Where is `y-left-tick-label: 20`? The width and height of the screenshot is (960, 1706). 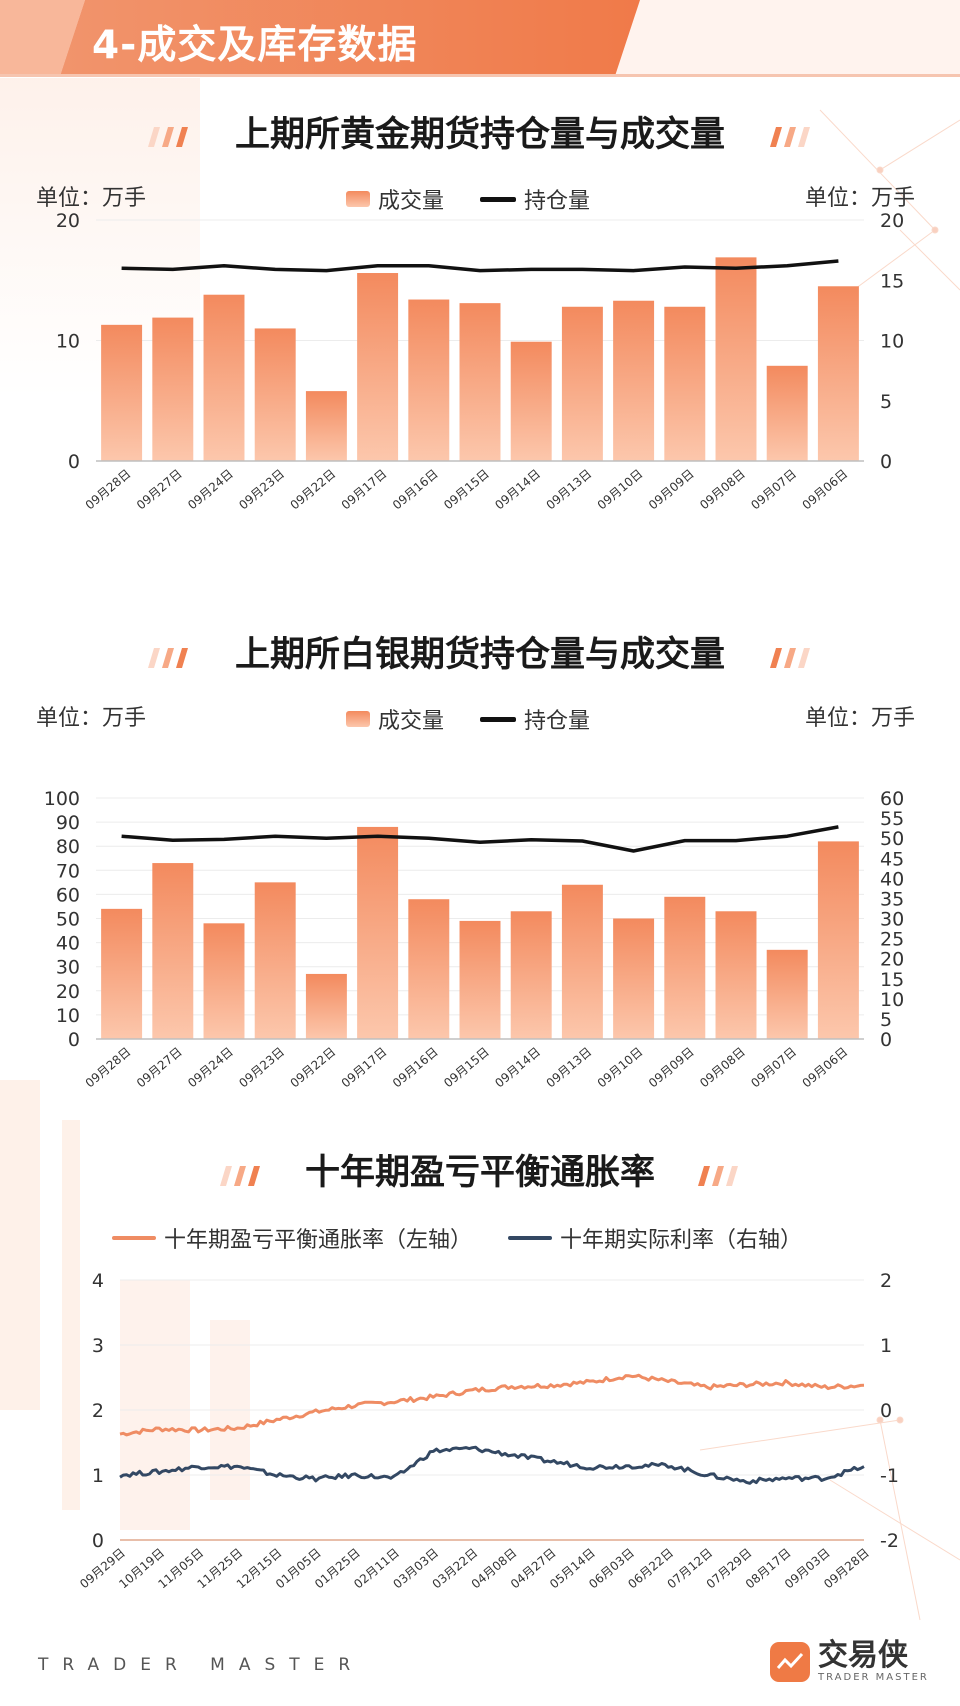
y-left-tick-label: 20 is located at coordinates (68, 992).